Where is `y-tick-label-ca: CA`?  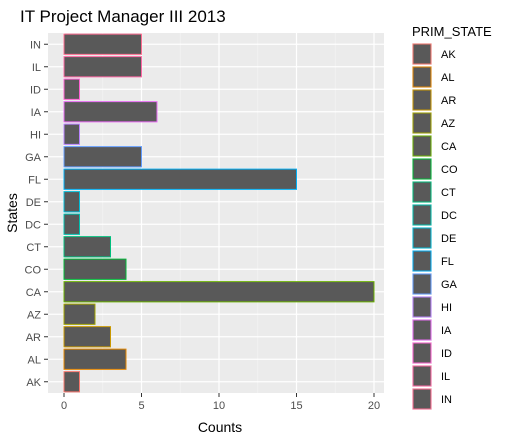
y-tick-label-ca: CA is located at coordinates (34, 293).